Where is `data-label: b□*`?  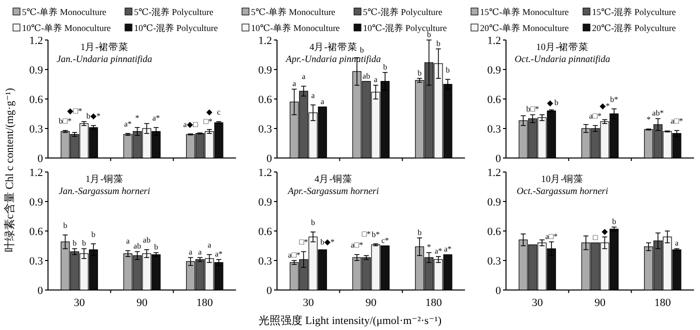 data-label: b□* is located at coordinates (533, 109).